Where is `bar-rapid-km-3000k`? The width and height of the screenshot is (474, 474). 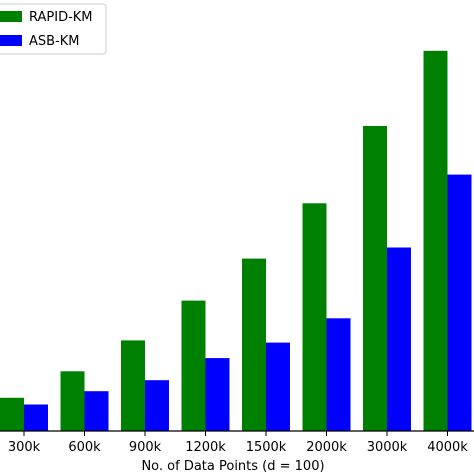
bar-rapid-km-3000k is located at coordinates (375, 278).